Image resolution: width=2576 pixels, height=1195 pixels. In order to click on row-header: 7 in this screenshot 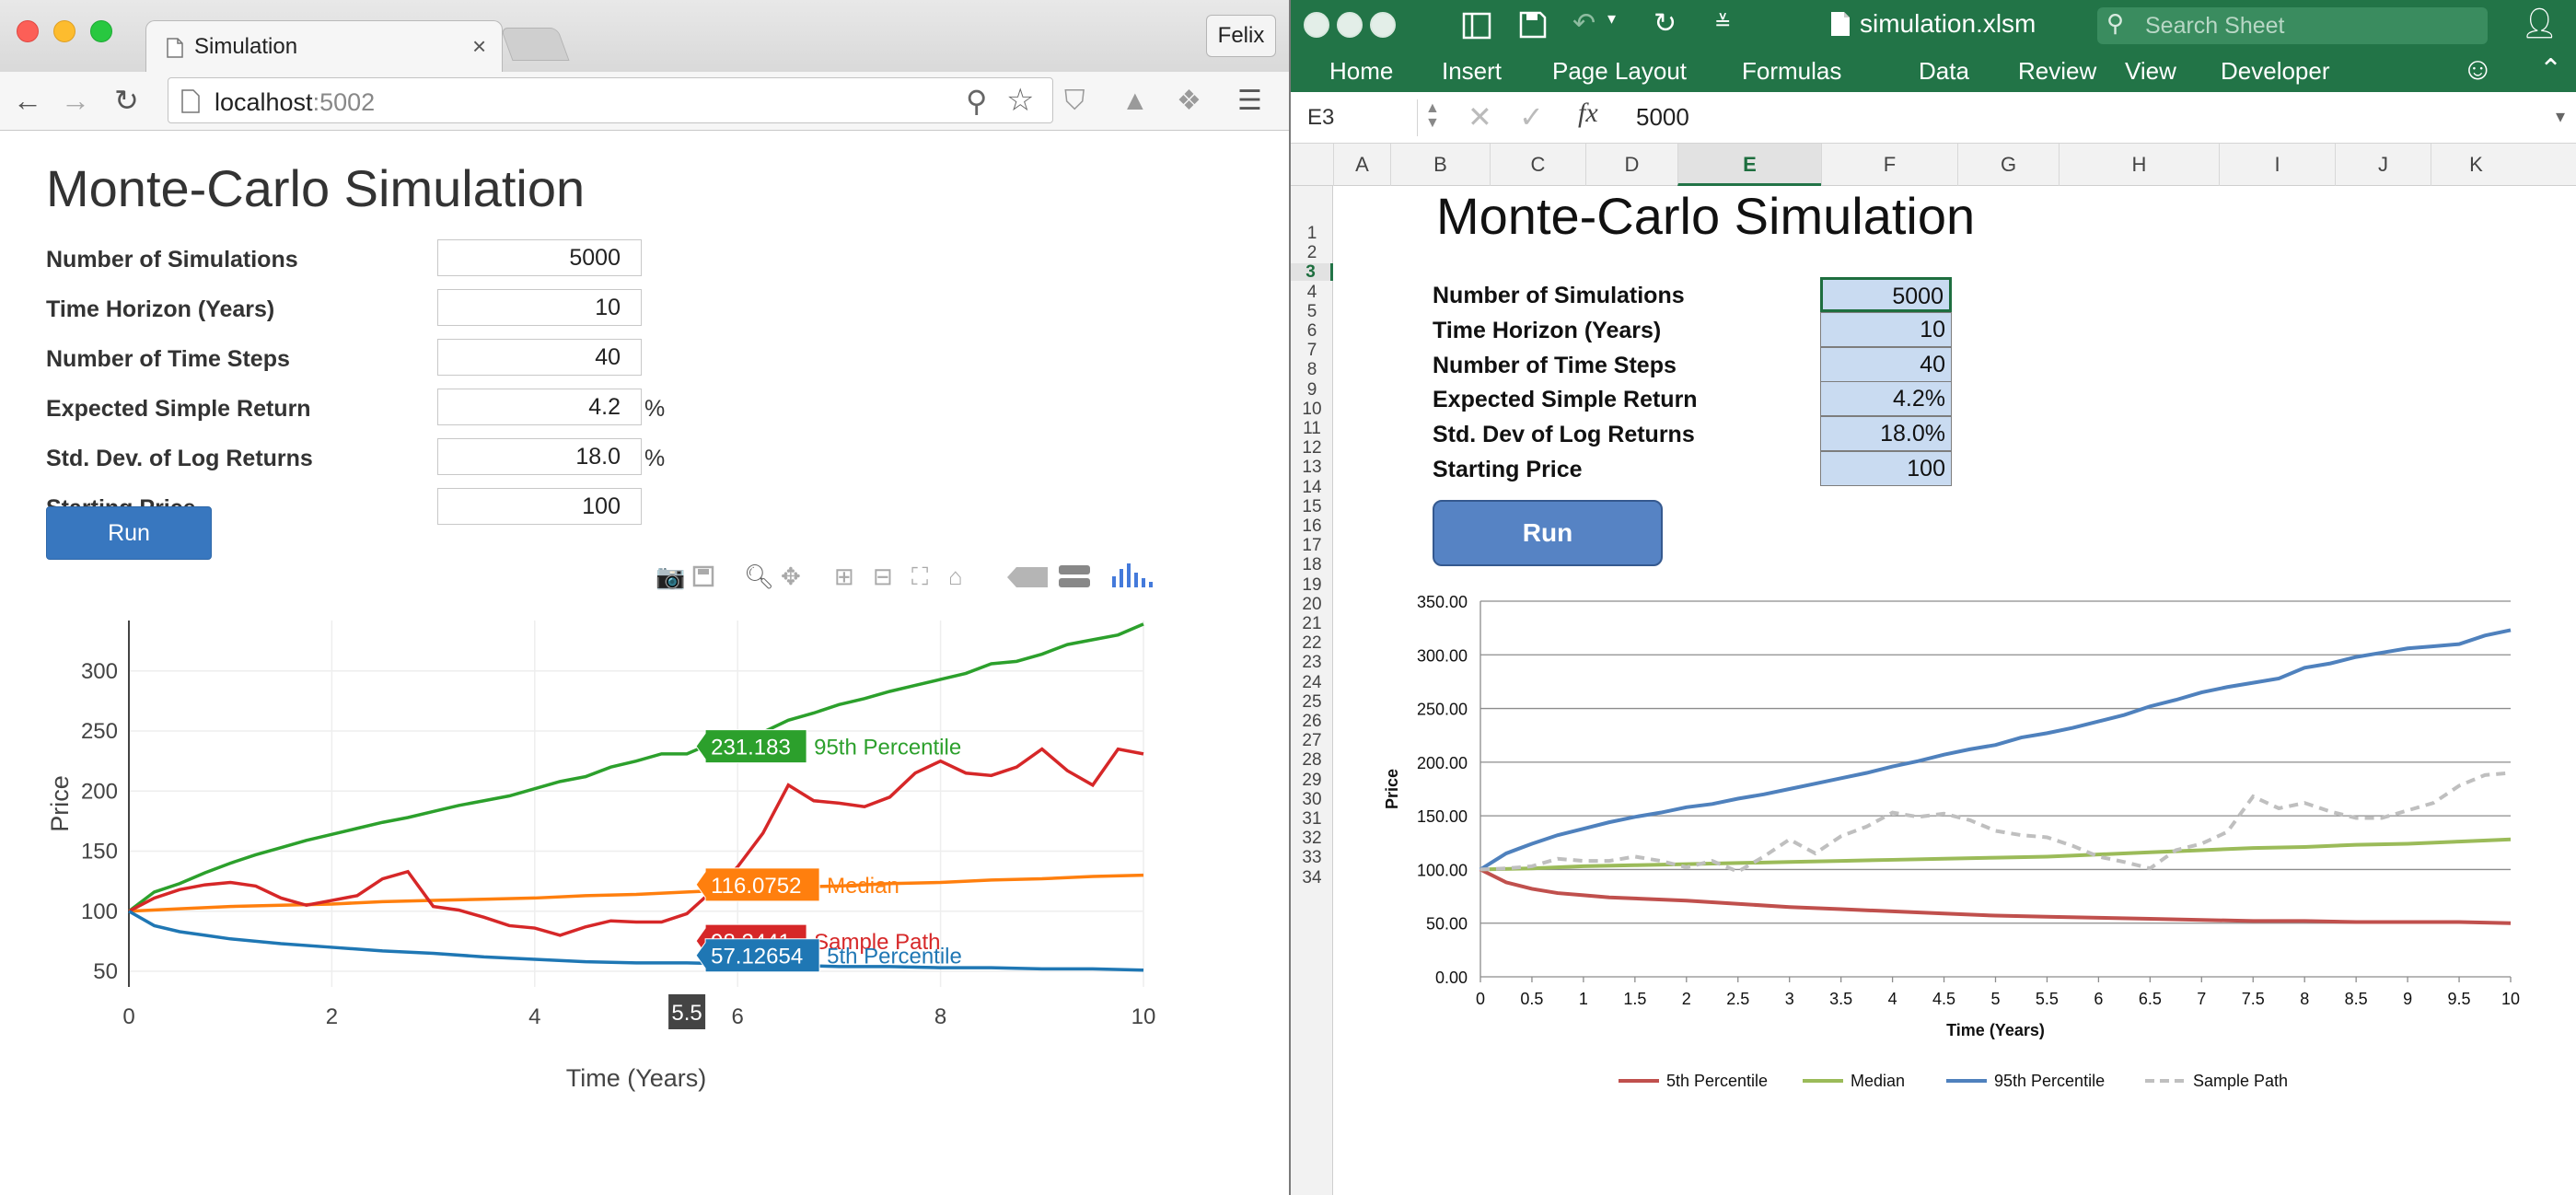, I will do `click(1311, 351)`.